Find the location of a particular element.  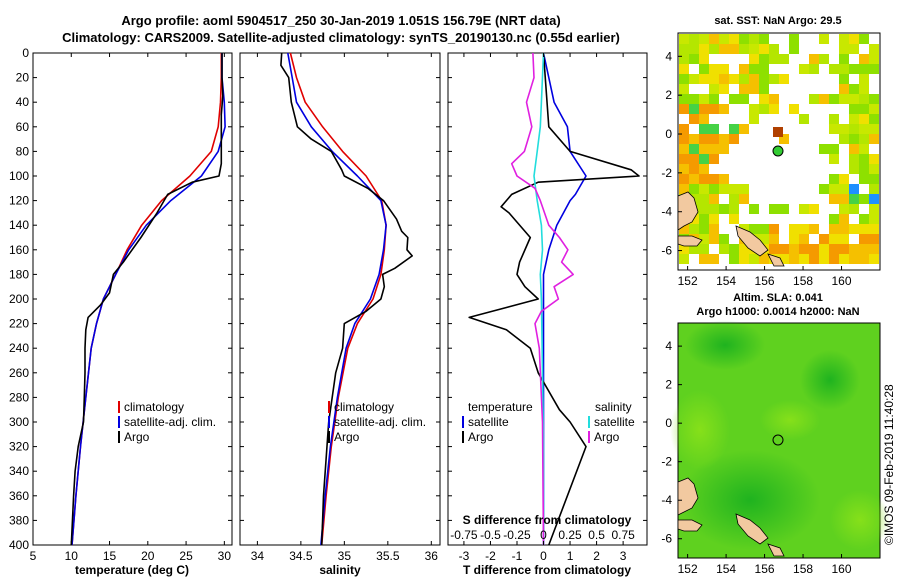

top-tick-label: 0.5 is located at coordinates (596, 535).